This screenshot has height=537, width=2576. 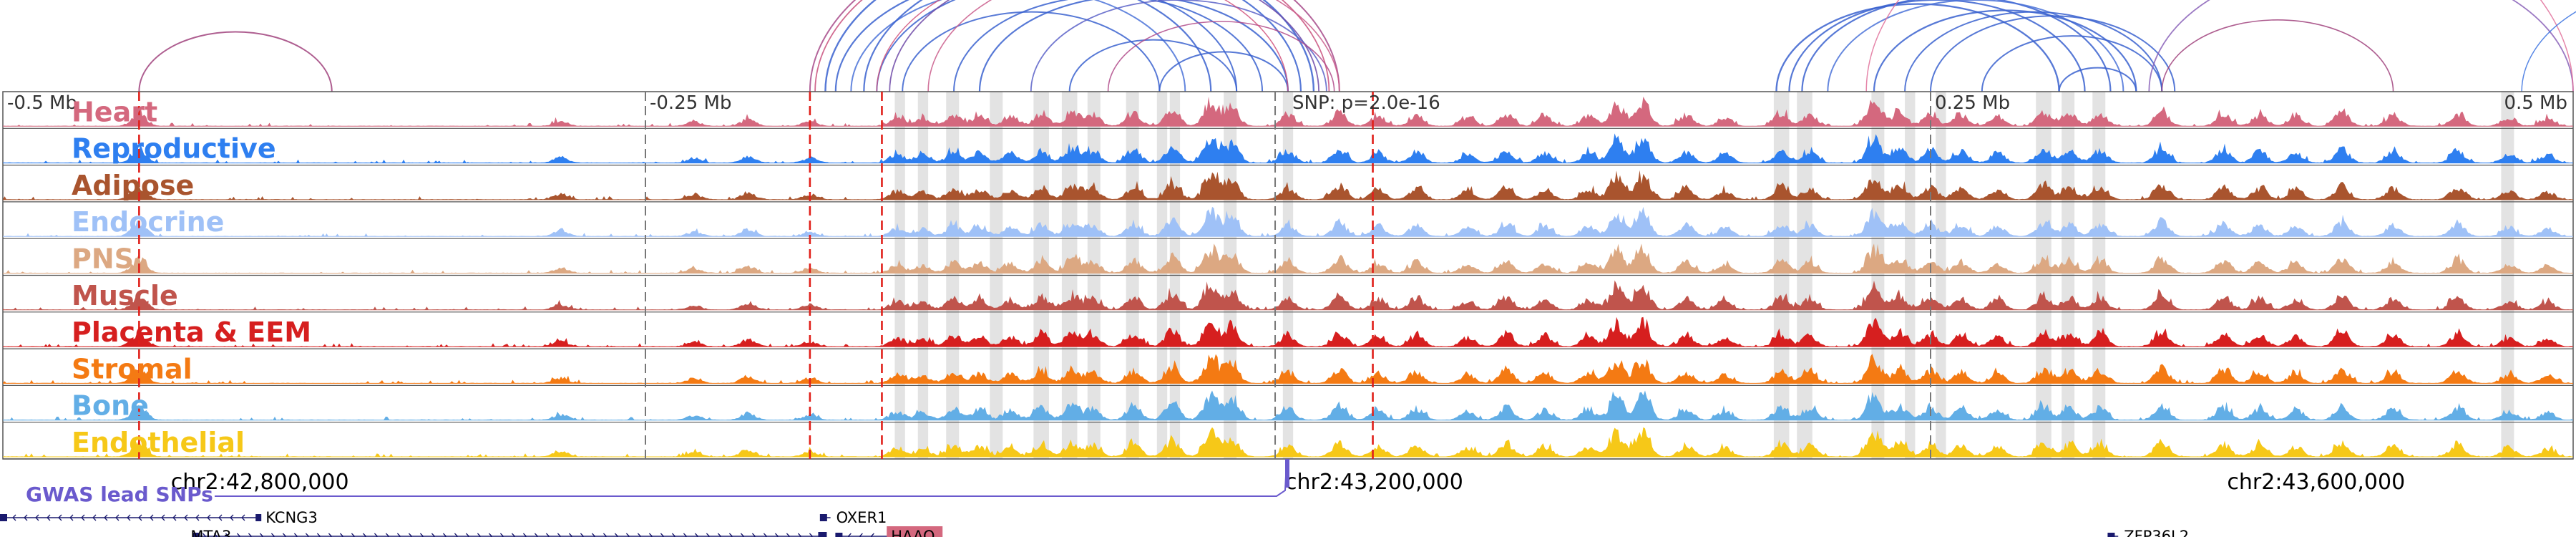 I want to click on gene-exon-start-mta3, so click(x=196, y=535).